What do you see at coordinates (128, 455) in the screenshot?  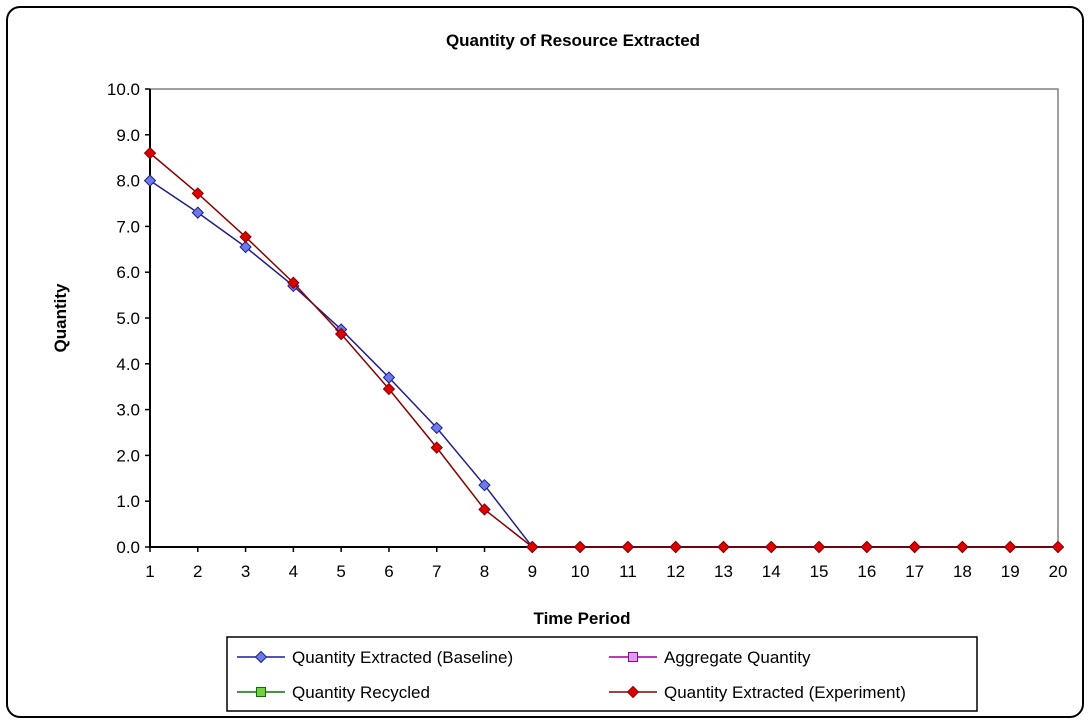 I see `y-tick-label: 2.0` at bounding box center [128, 455].